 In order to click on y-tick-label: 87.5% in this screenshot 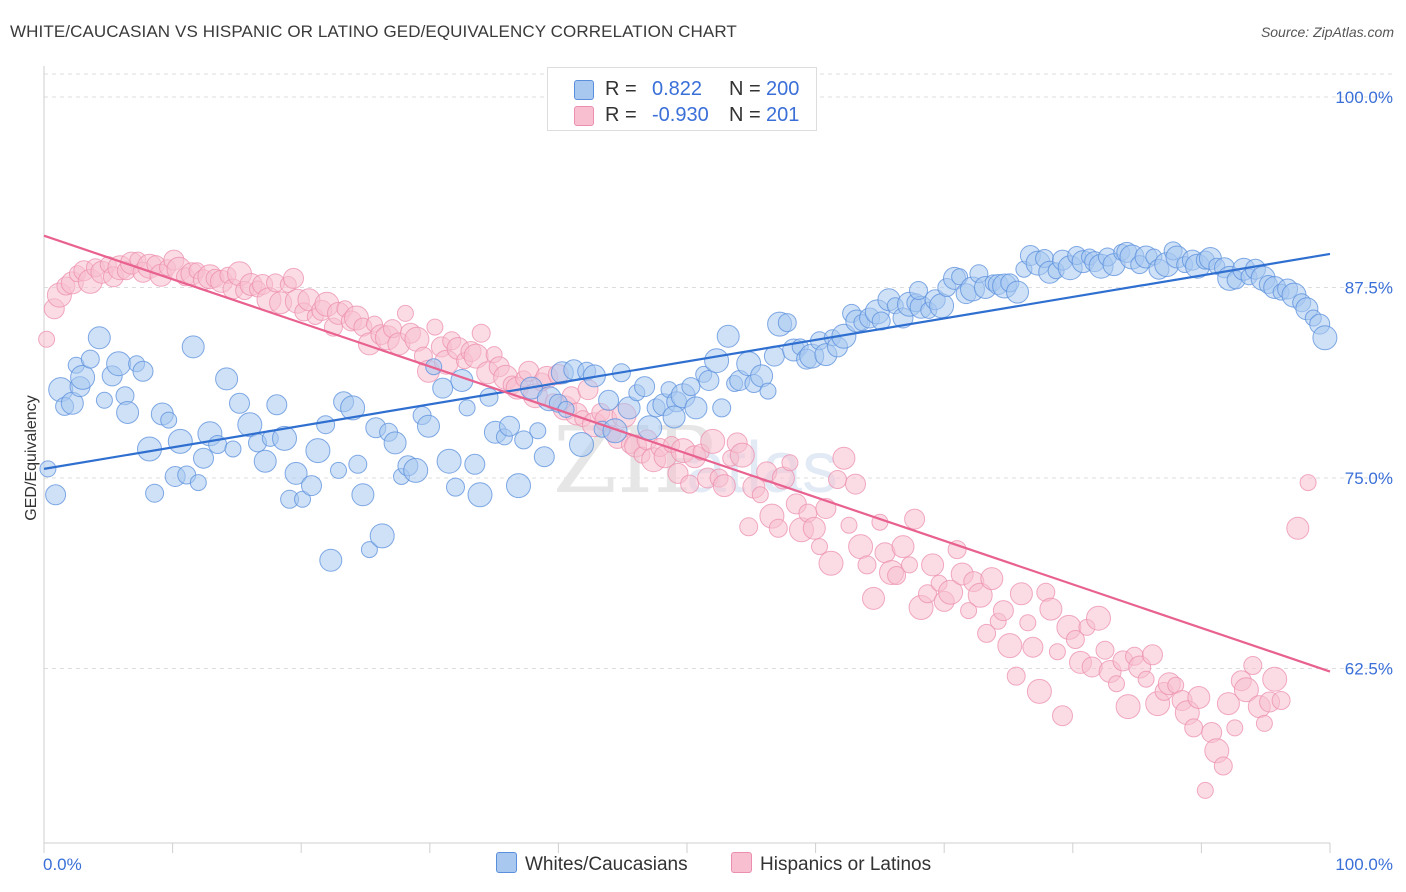, I will do `click(1369, 288)`.